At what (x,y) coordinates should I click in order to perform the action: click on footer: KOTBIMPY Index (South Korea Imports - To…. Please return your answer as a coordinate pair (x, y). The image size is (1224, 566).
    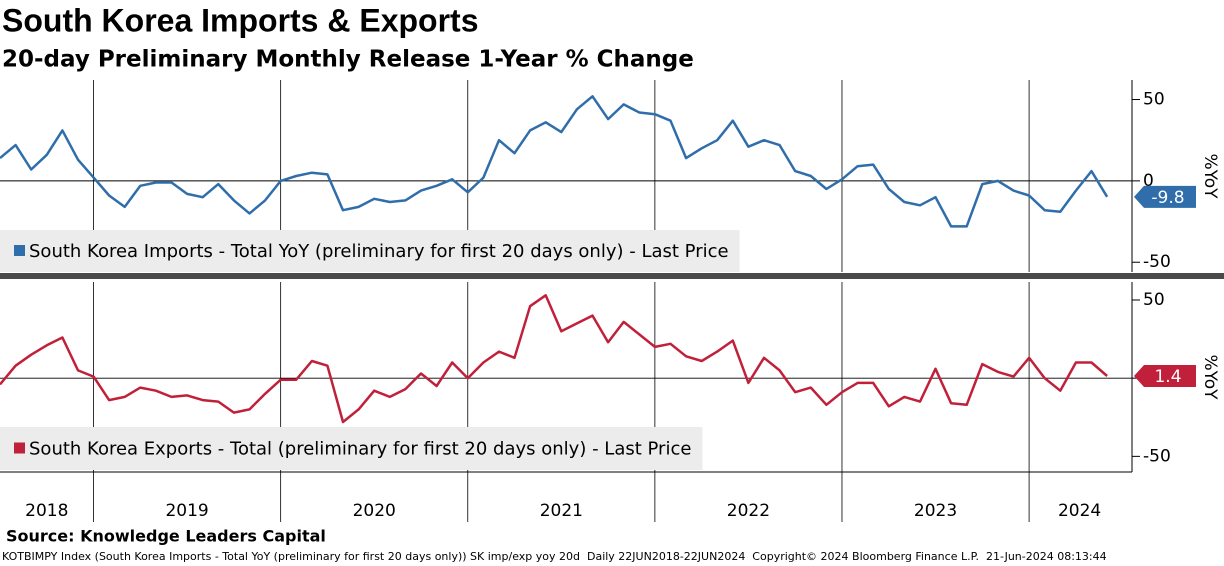
    Looking at the image, I should click on (554, 556).